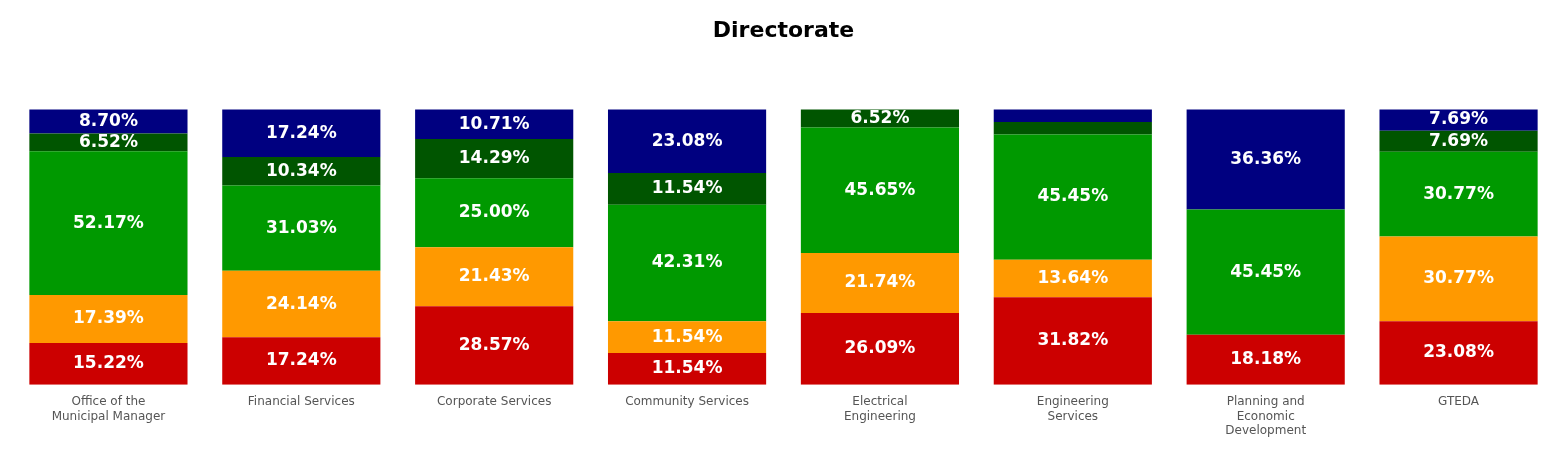  I want to click on data-label: 10.34%, so click(301, 169).